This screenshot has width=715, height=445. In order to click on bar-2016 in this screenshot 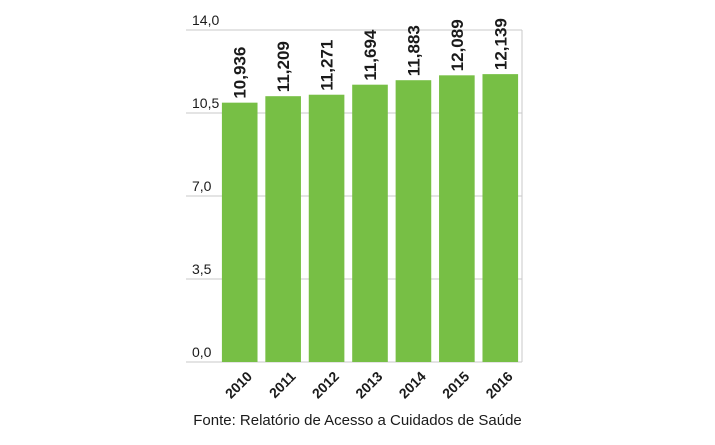, I will do `click(500, 218)`.